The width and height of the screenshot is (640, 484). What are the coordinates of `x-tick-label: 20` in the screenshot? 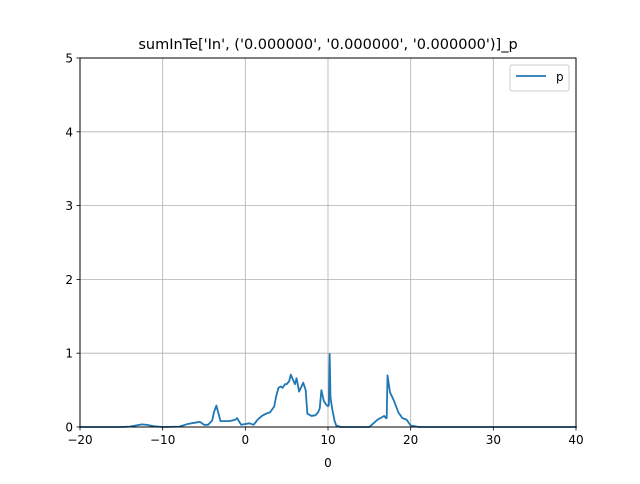 It's located at (410, 440).